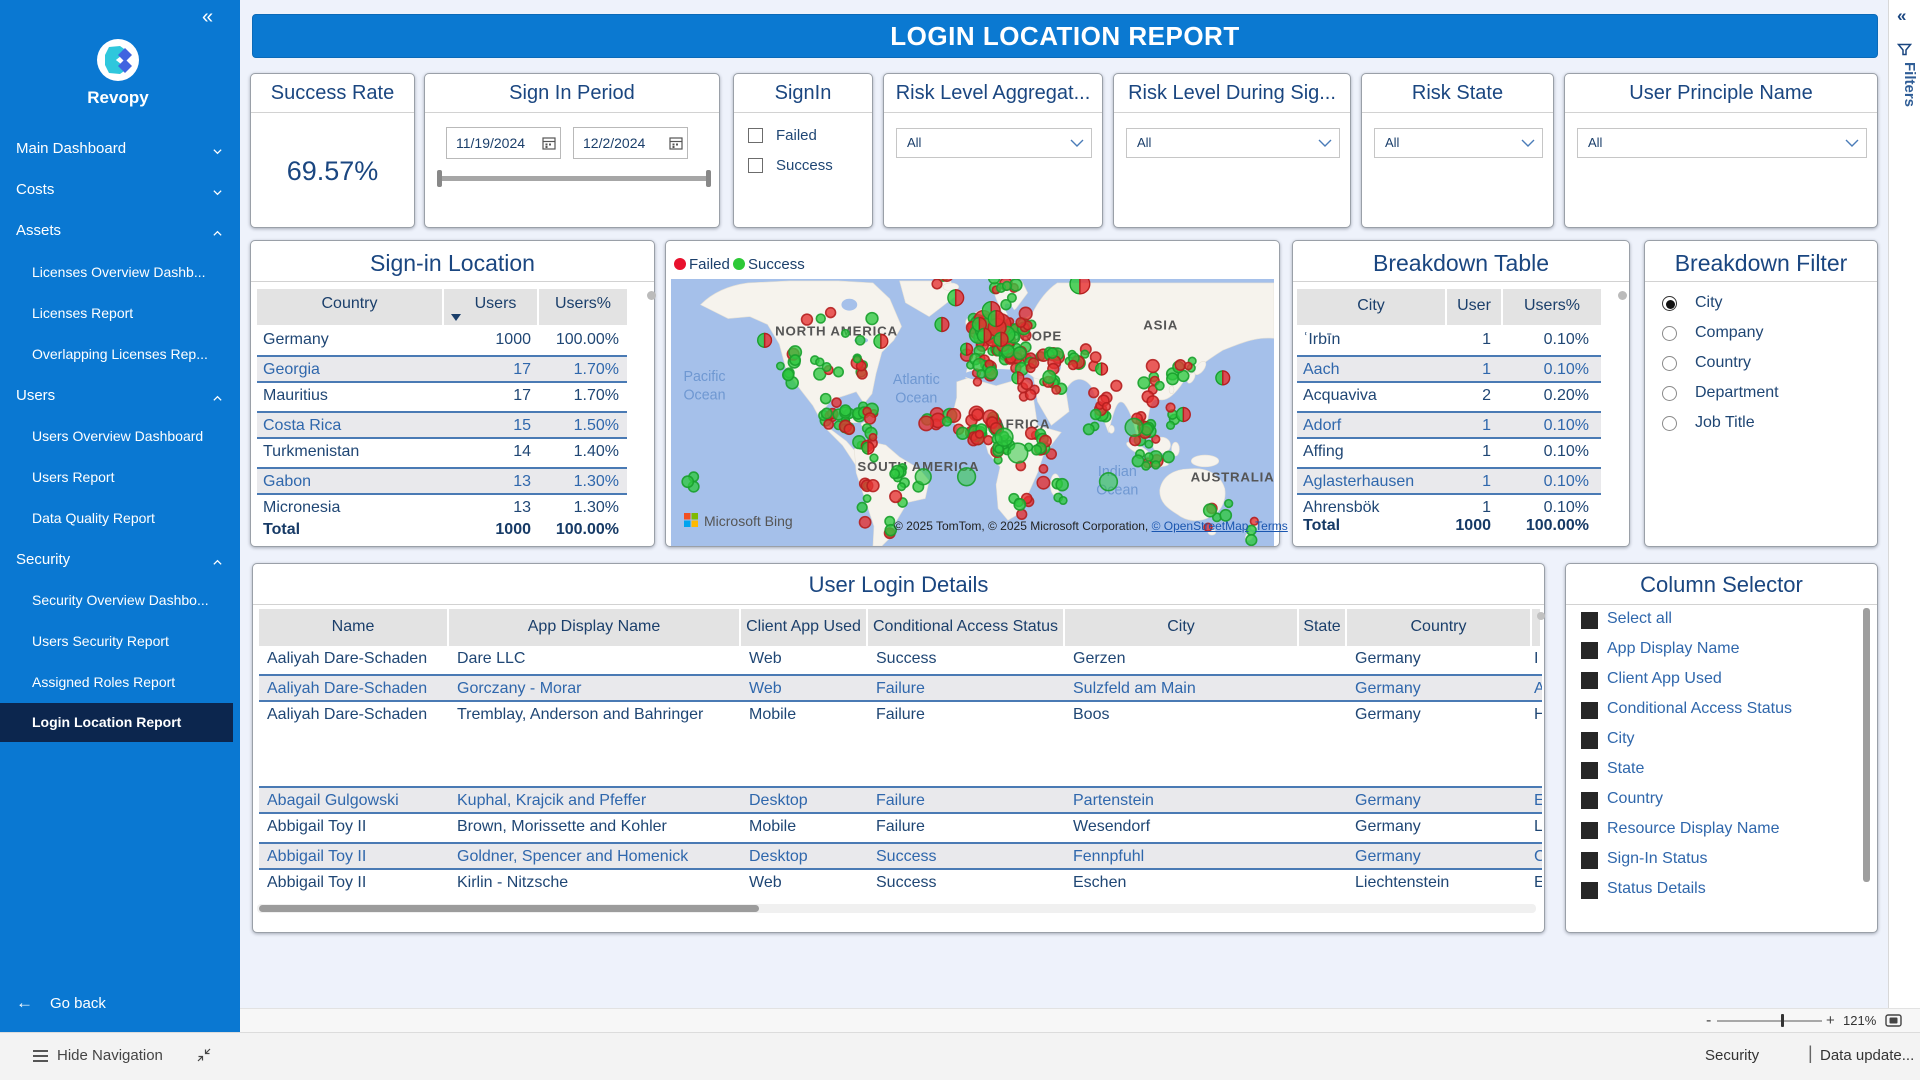 The image size is (1920, 1080). Describe the element at coordinates (704, 377) in the screenshot. I see `svg-text: Pacific` at that location.